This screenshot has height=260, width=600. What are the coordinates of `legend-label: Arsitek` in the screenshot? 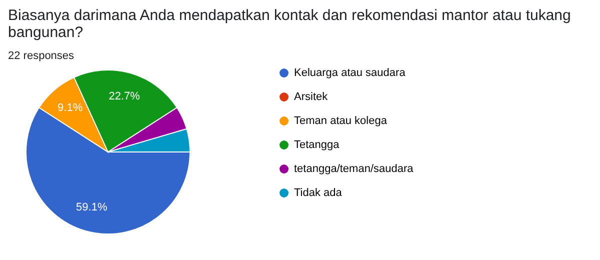 It's located at (311, 97).